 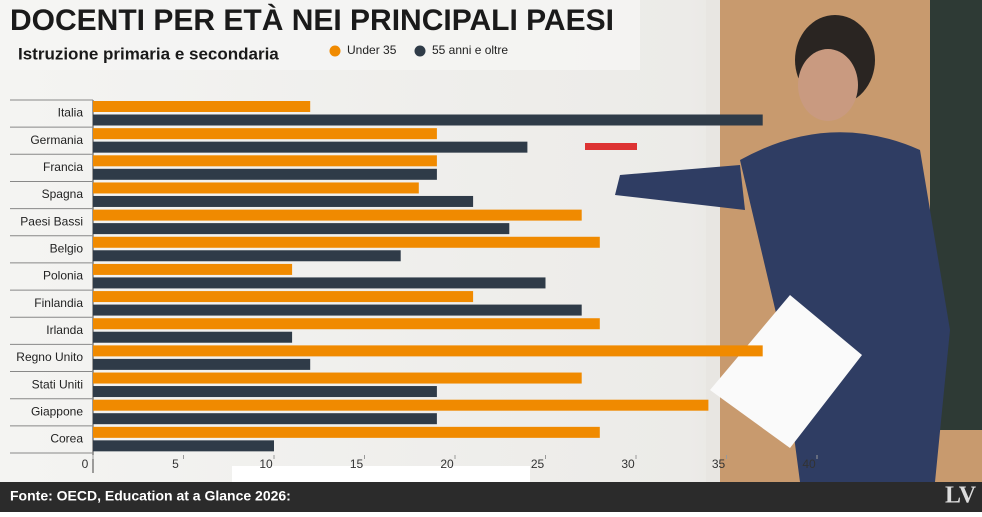 What do you see at coordinates (49, 357) in the screenshot?
I see `y-tick-label: Regno Unito` at bounding box center [49, 357].